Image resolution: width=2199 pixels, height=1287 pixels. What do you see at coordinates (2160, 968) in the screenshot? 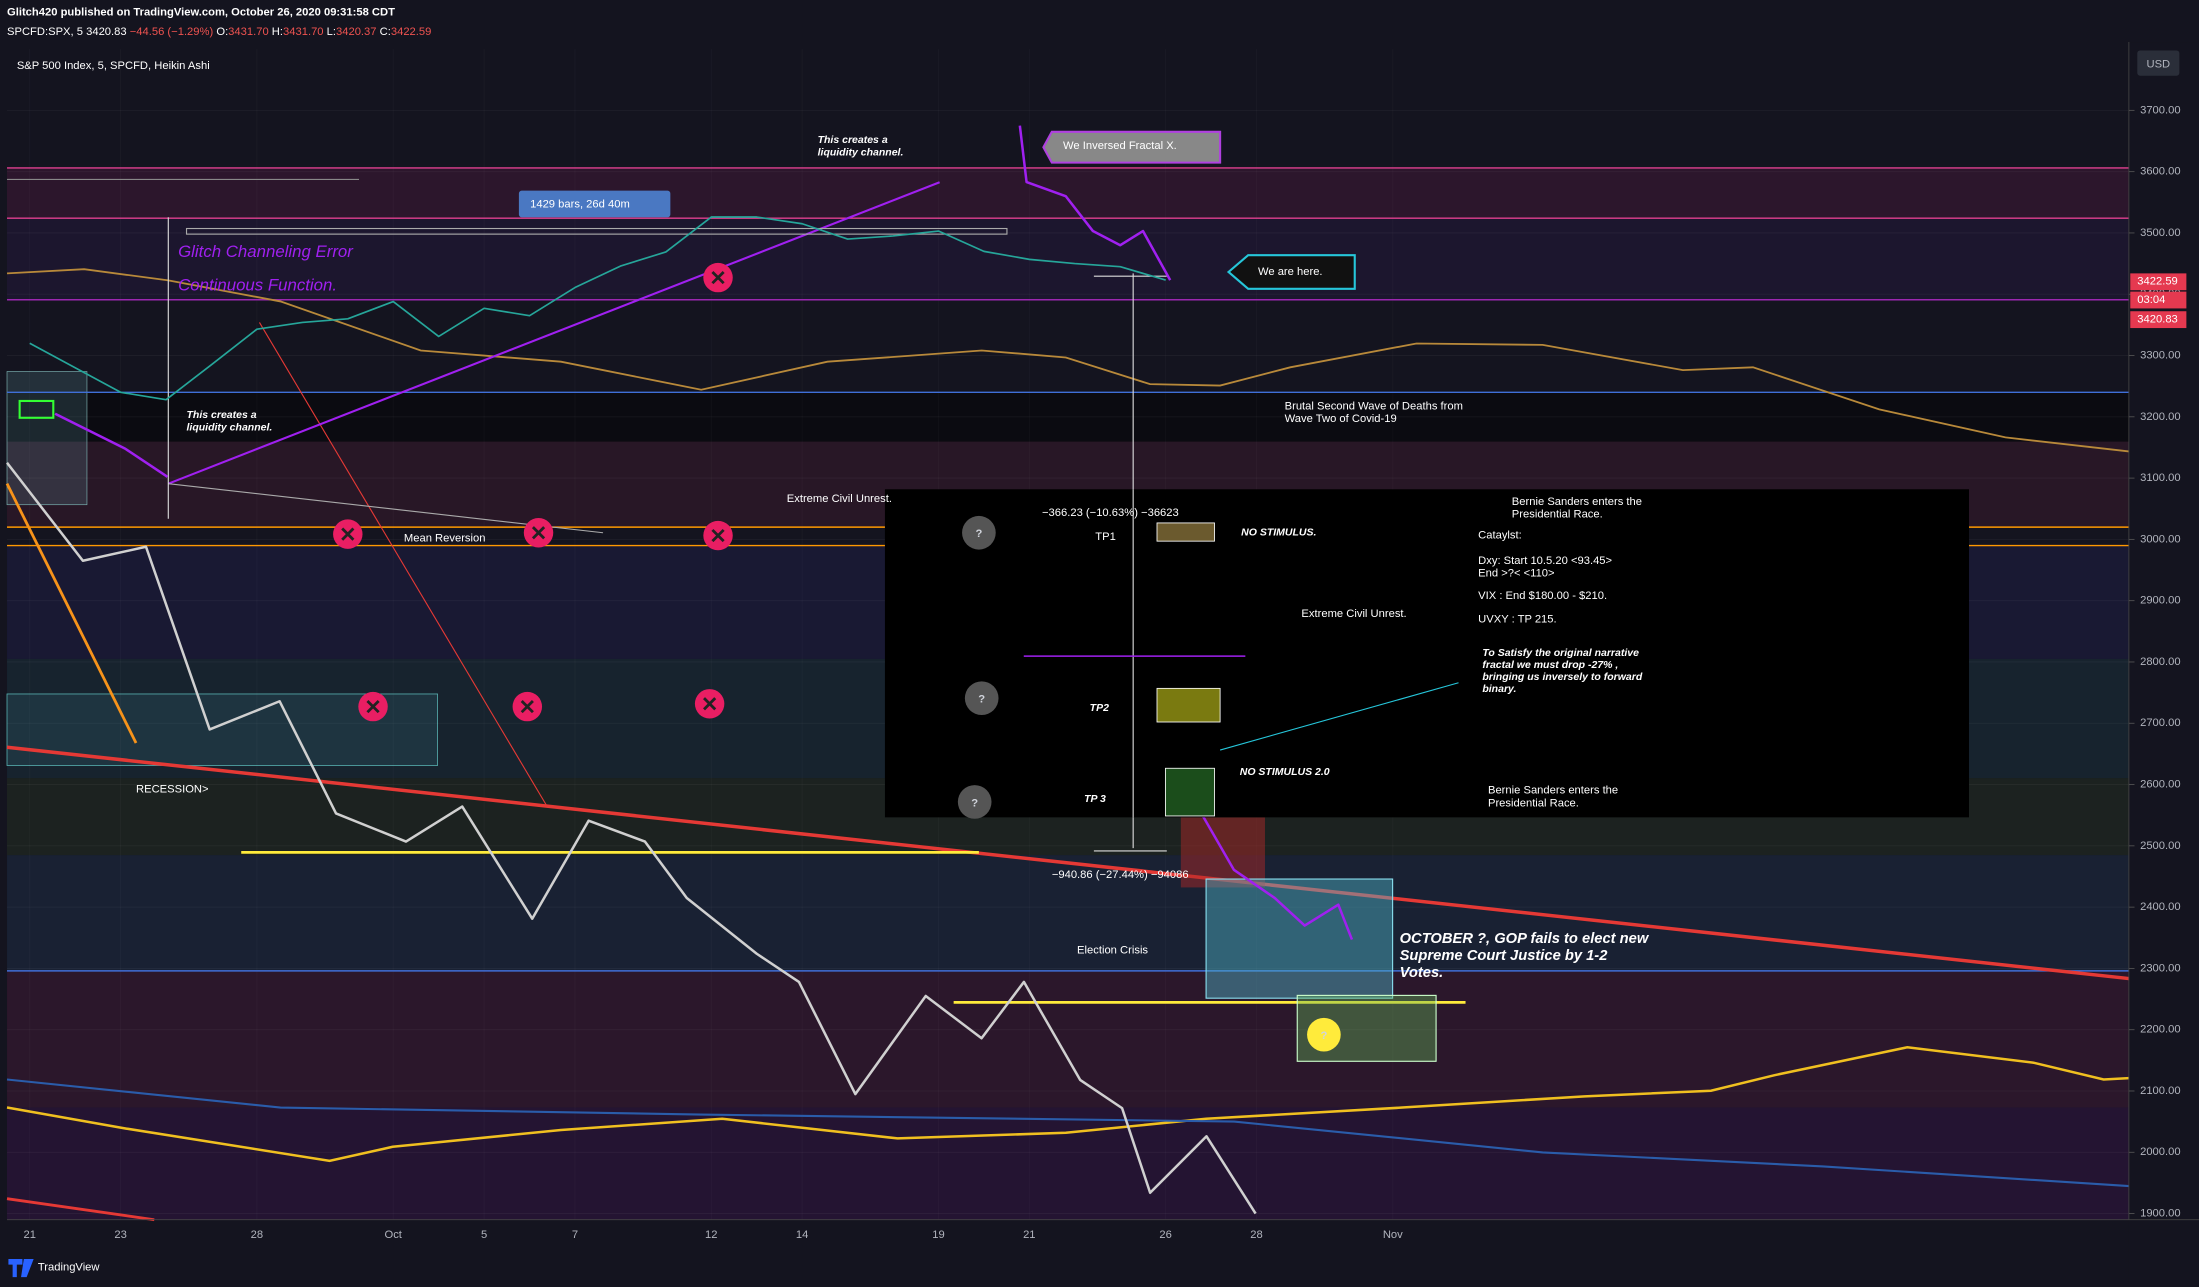
I see `y-tick-label: 2300.00` at bounding box center [2160, 968].